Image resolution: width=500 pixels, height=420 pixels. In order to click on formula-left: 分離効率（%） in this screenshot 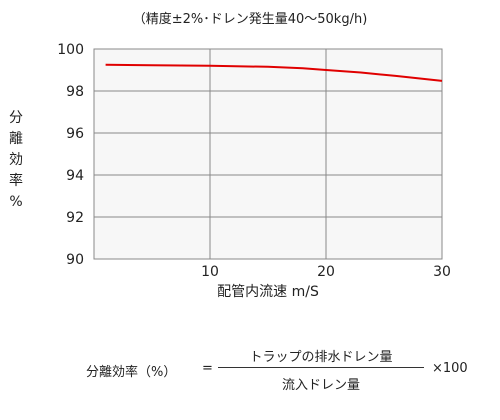, I will do `click(131, 372)`.